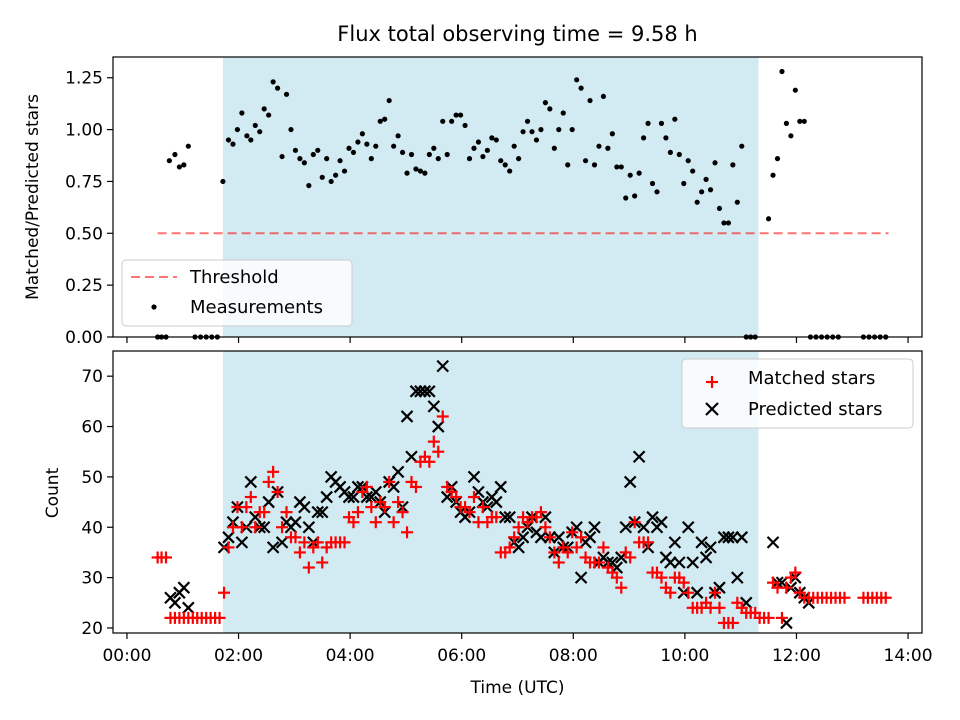 The image size is (960, 720). What do you see at coordinates (84, 234) in the screenshot?
I see `y-tick-label: 0.50` at bounding box center [84, 234].